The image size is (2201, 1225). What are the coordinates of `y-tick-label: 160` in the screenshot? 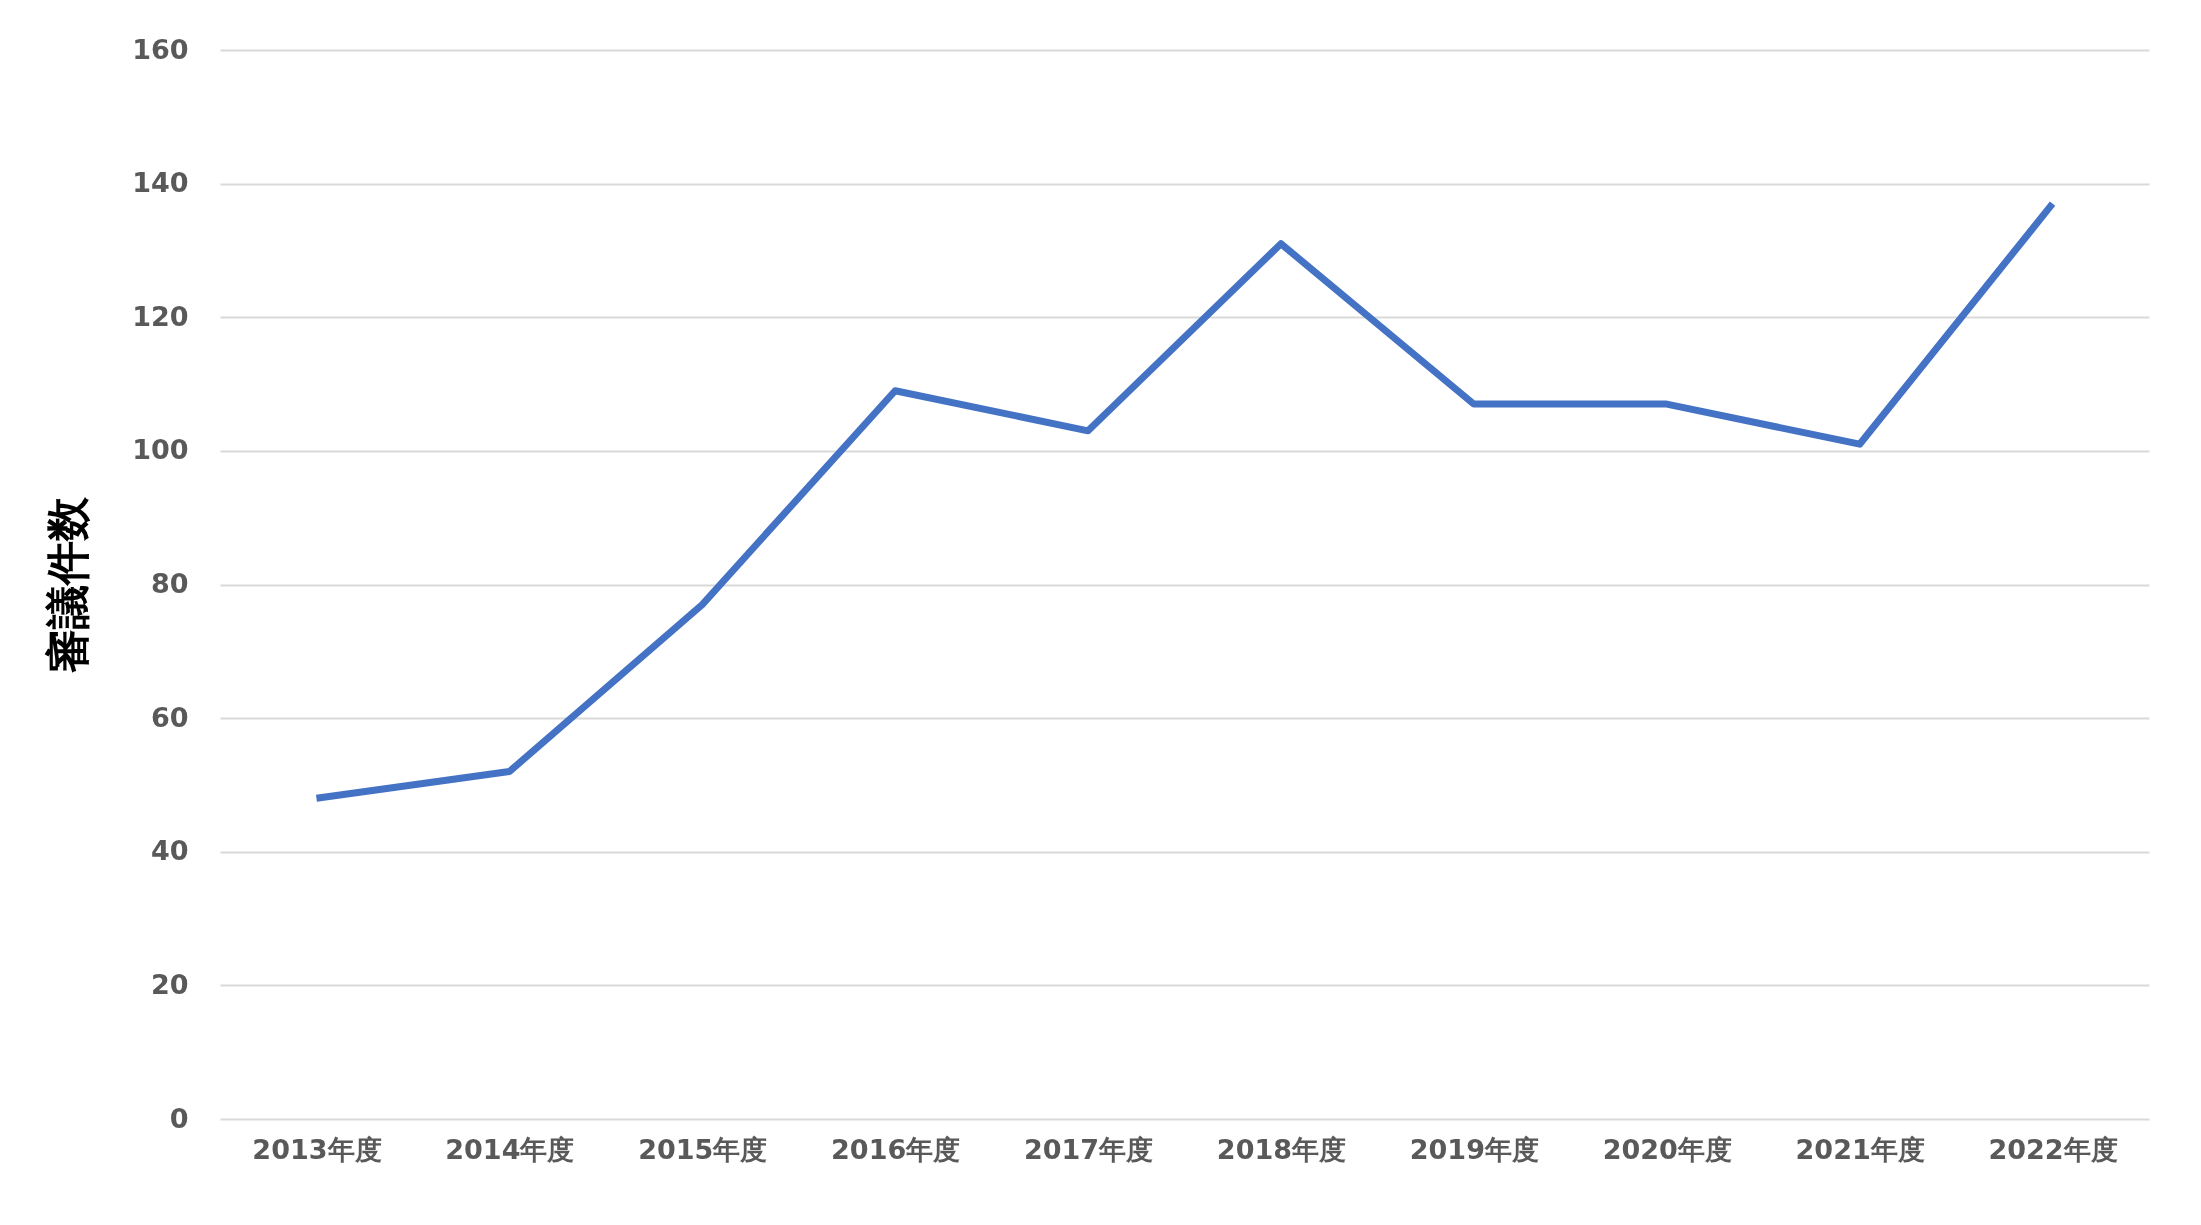 It's located at (160, 49).